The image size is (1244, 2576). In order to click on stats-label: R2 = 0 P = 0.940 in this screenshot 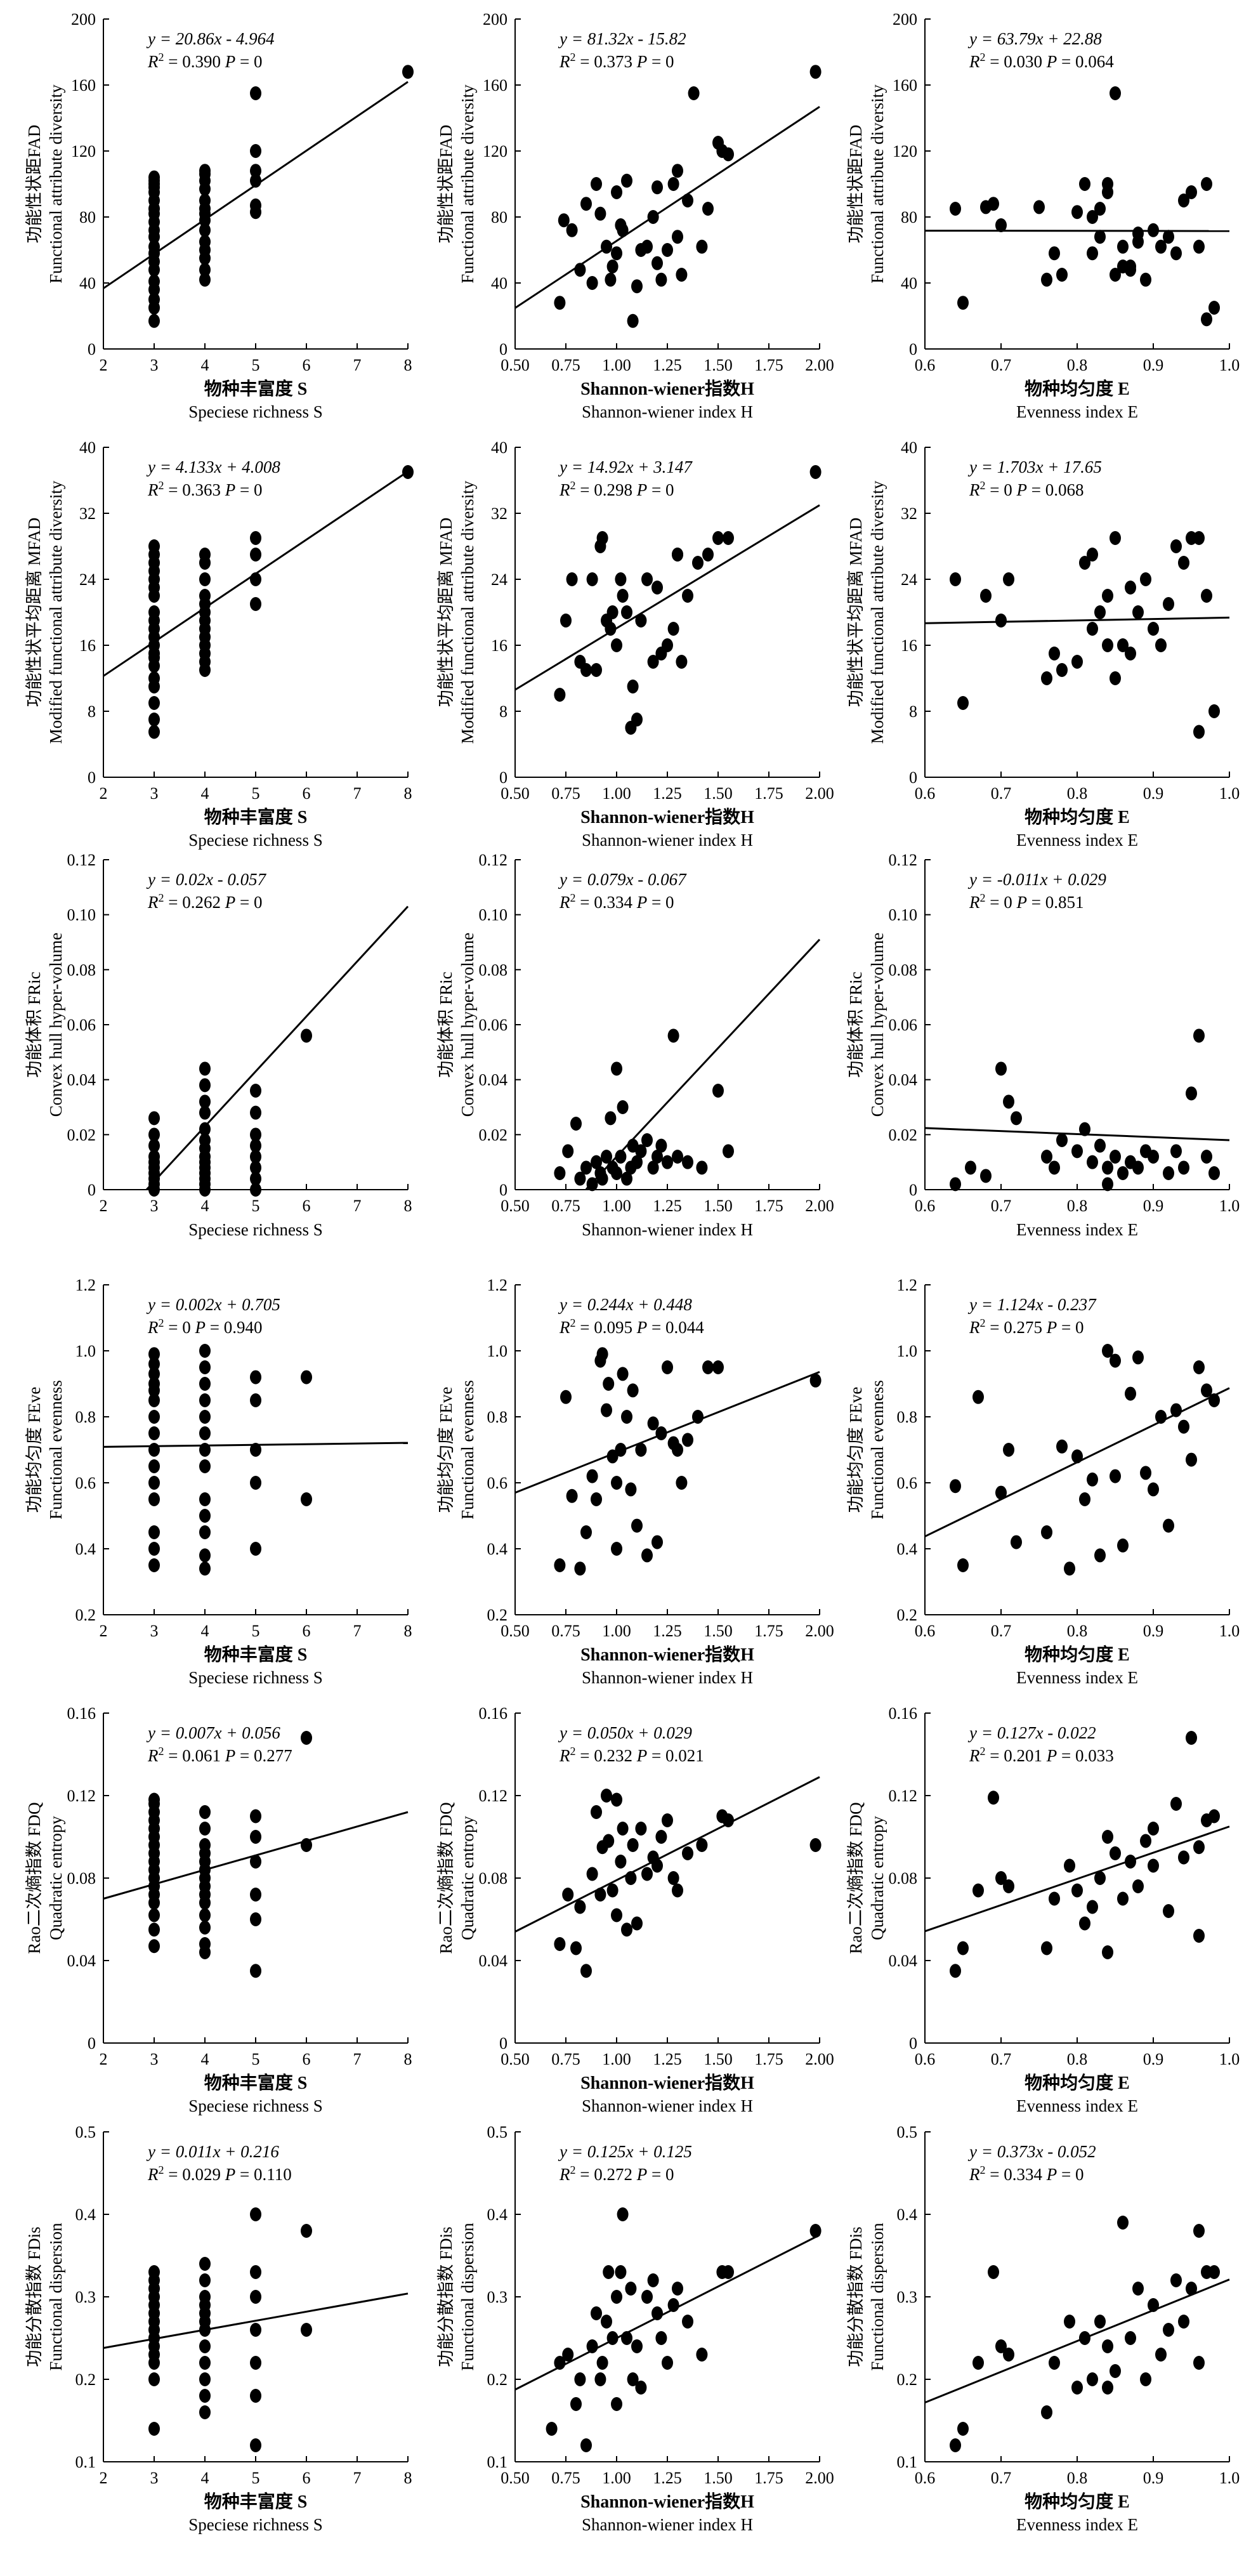, I will do `click(204, 1327)`.